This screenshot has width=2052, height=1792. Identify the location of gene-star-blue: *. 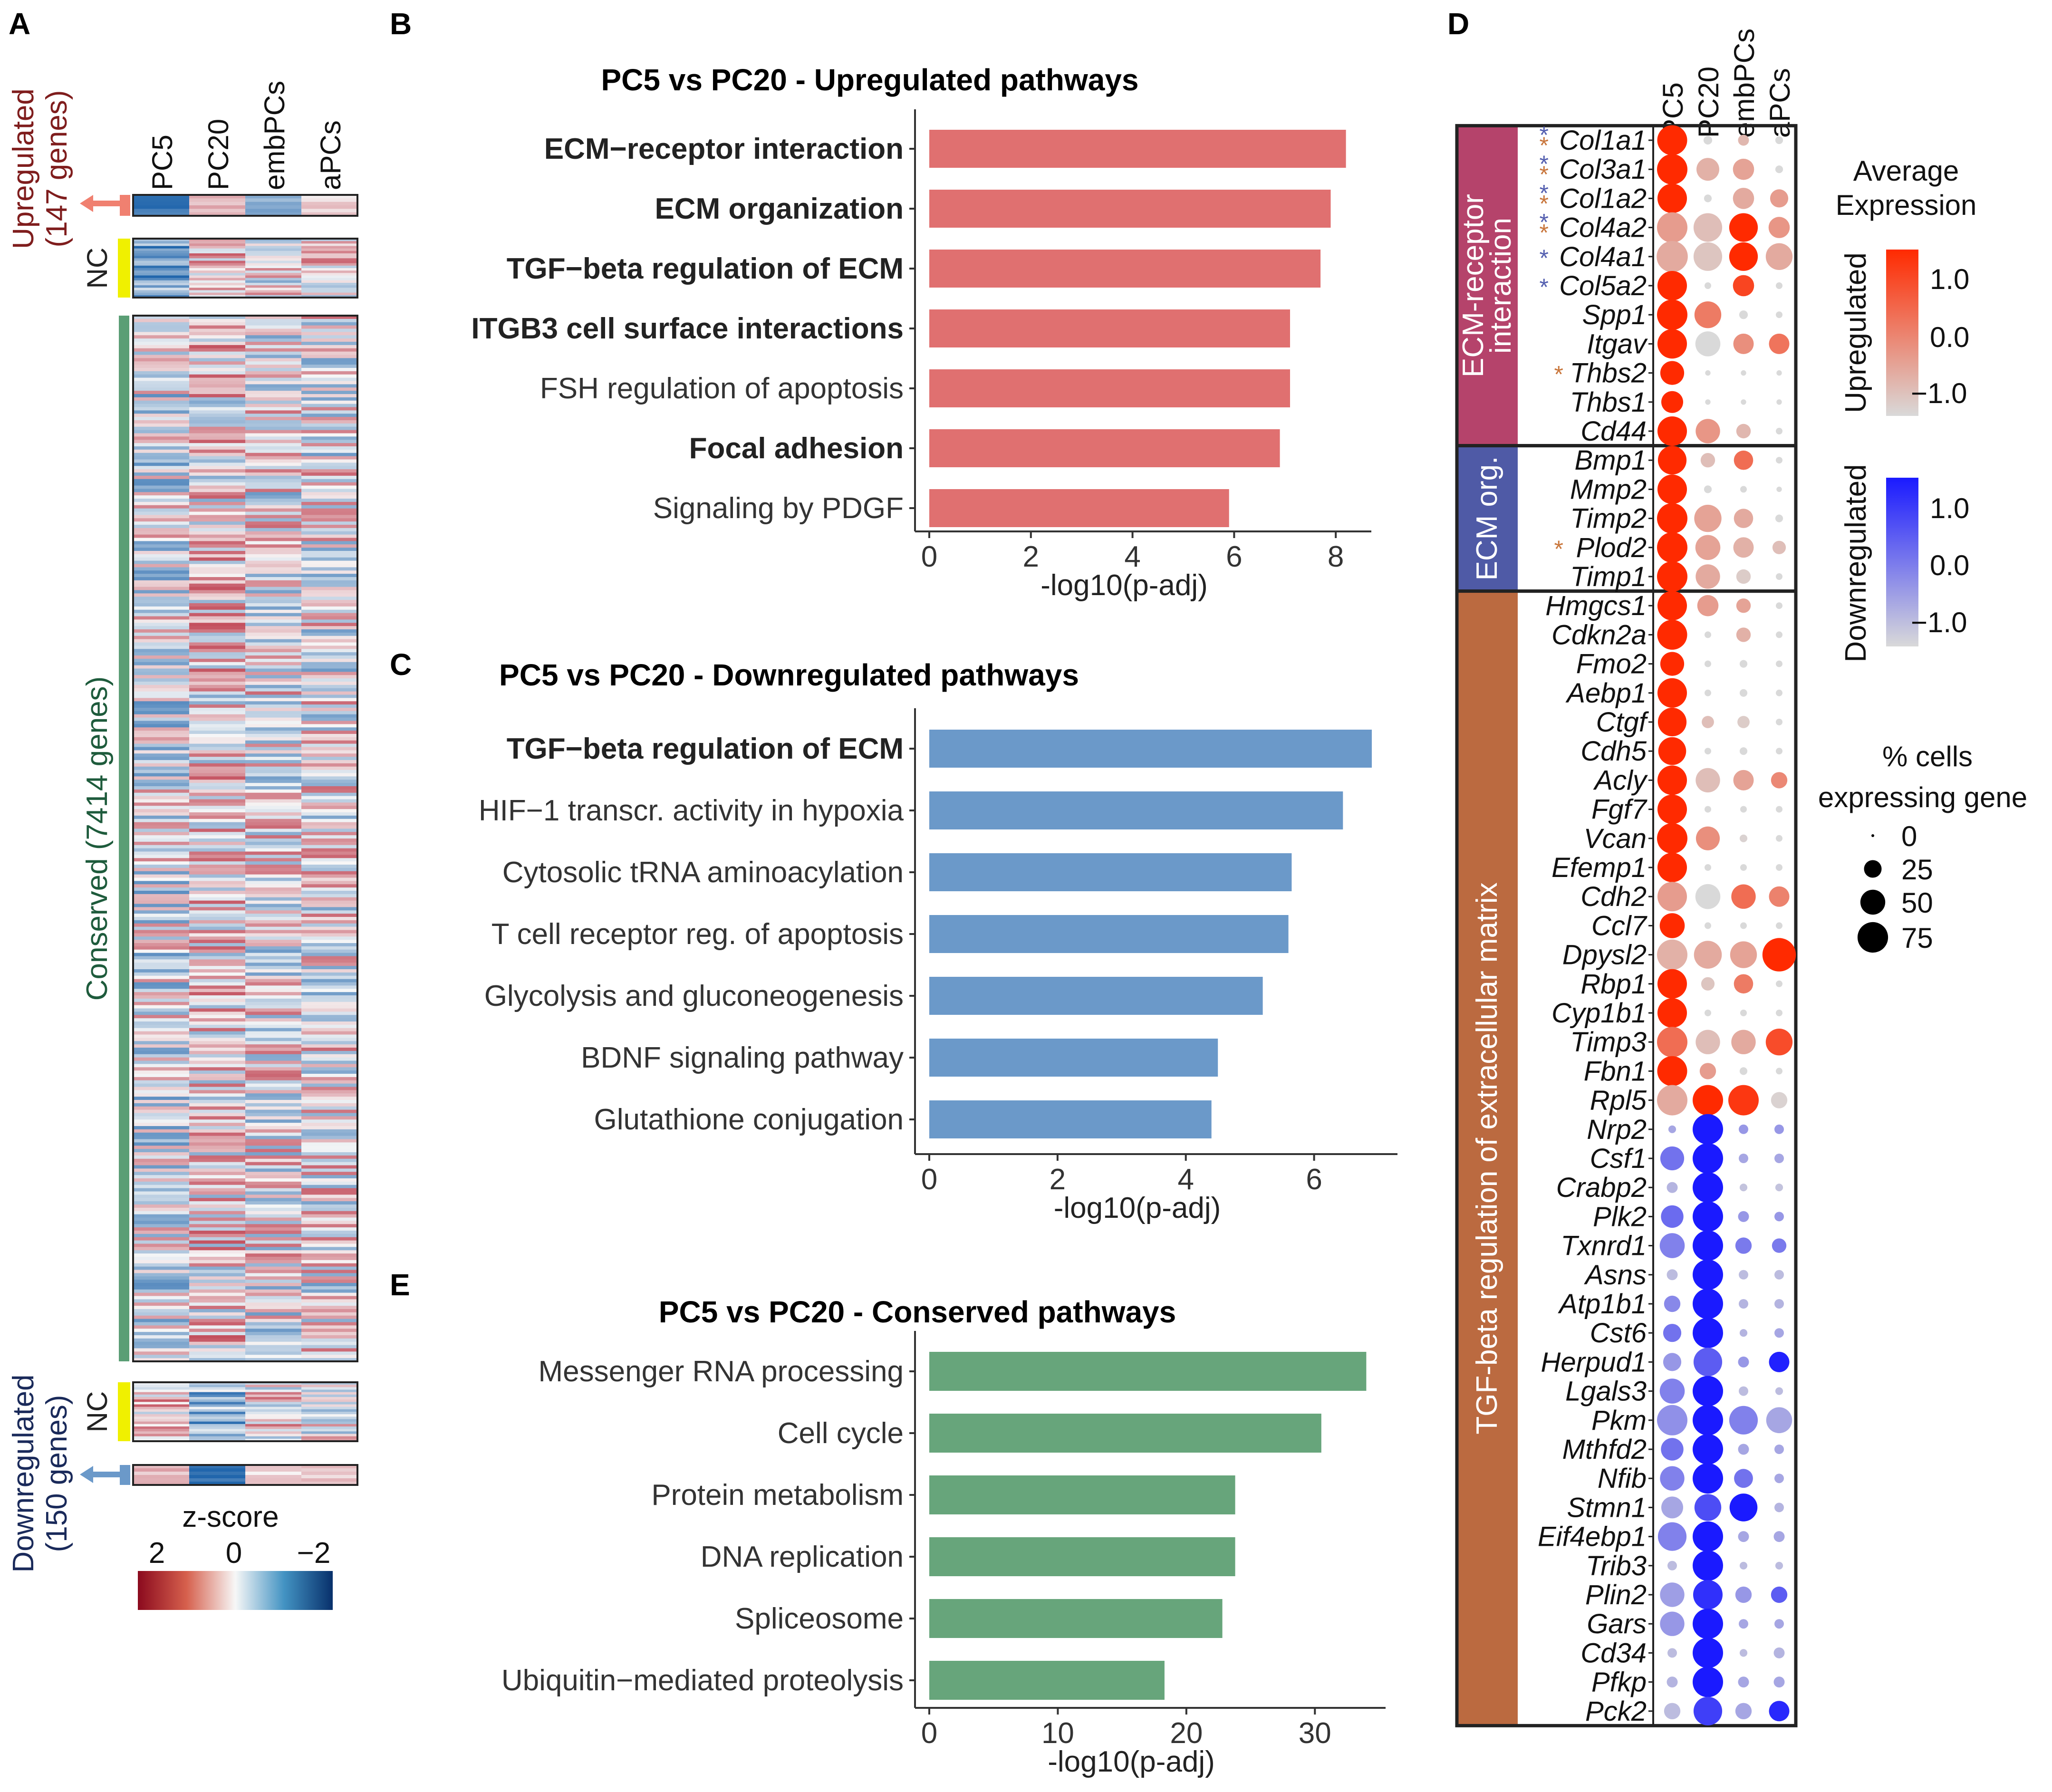
(1544, 193).